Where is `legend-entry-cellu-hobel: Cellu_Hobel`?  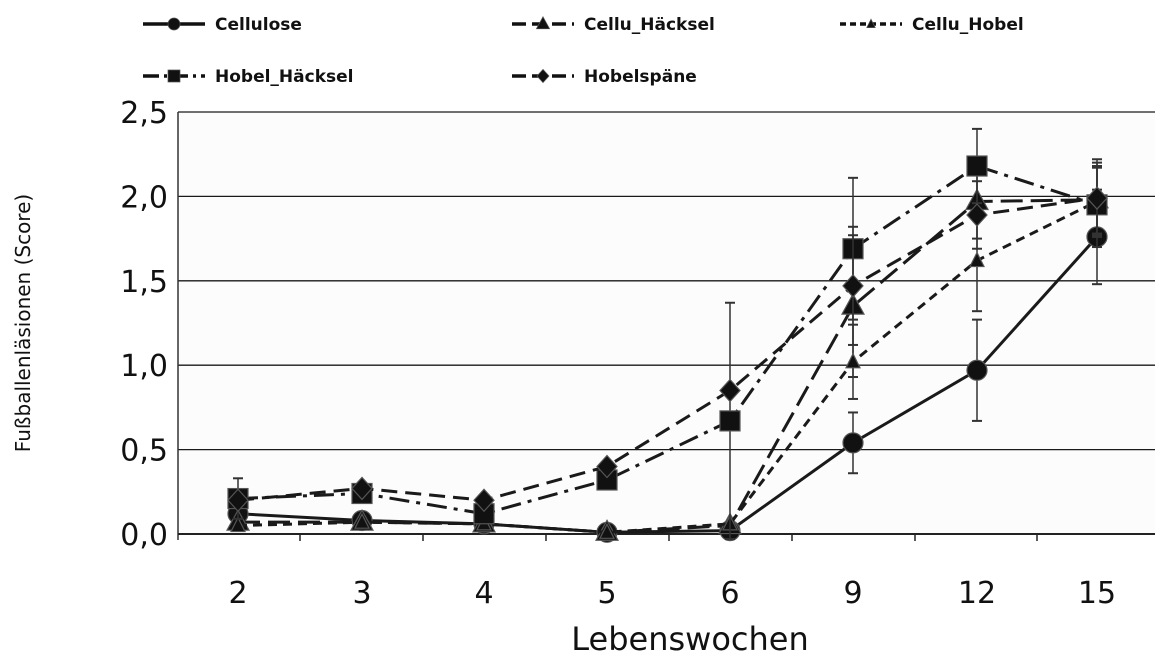 legend-entry-cellu-hobel: Cellu_Hobel is located at coordinates (932, 25).